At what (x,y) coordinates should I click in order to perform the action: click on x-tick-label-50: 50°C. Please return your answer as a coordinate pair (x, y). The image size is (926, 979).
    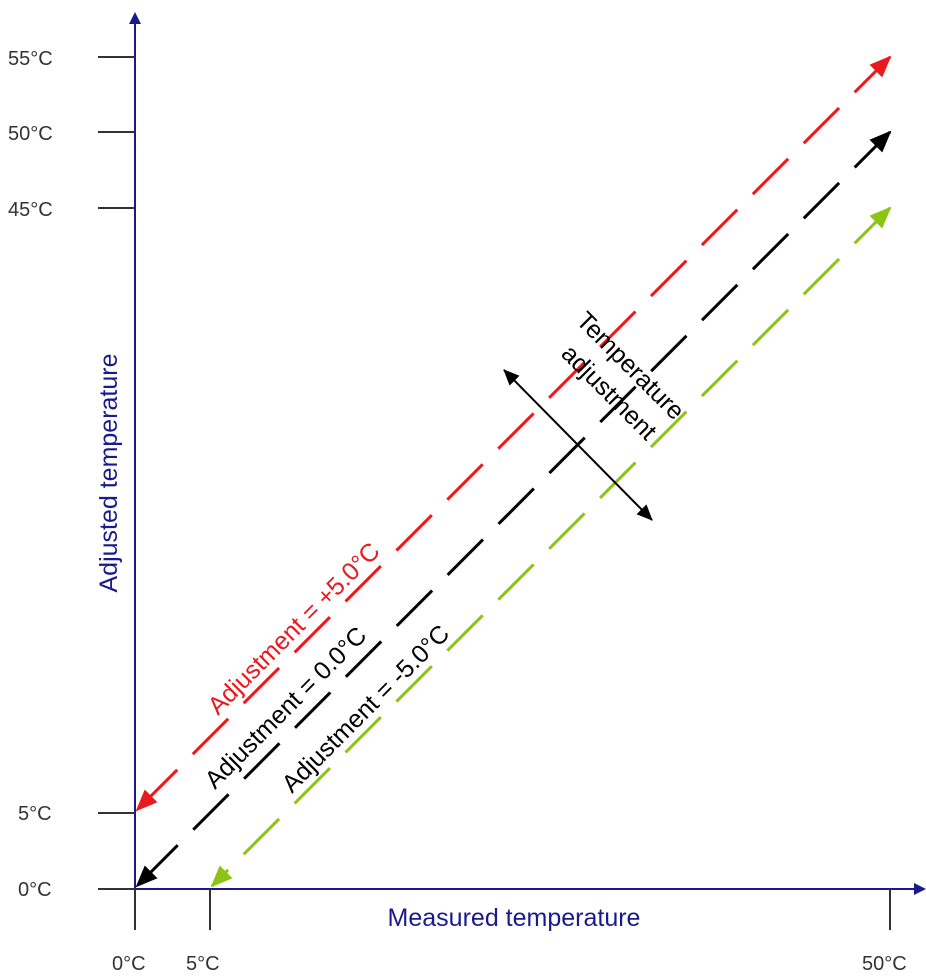
    Looking at the image, I should click on (884, 964).